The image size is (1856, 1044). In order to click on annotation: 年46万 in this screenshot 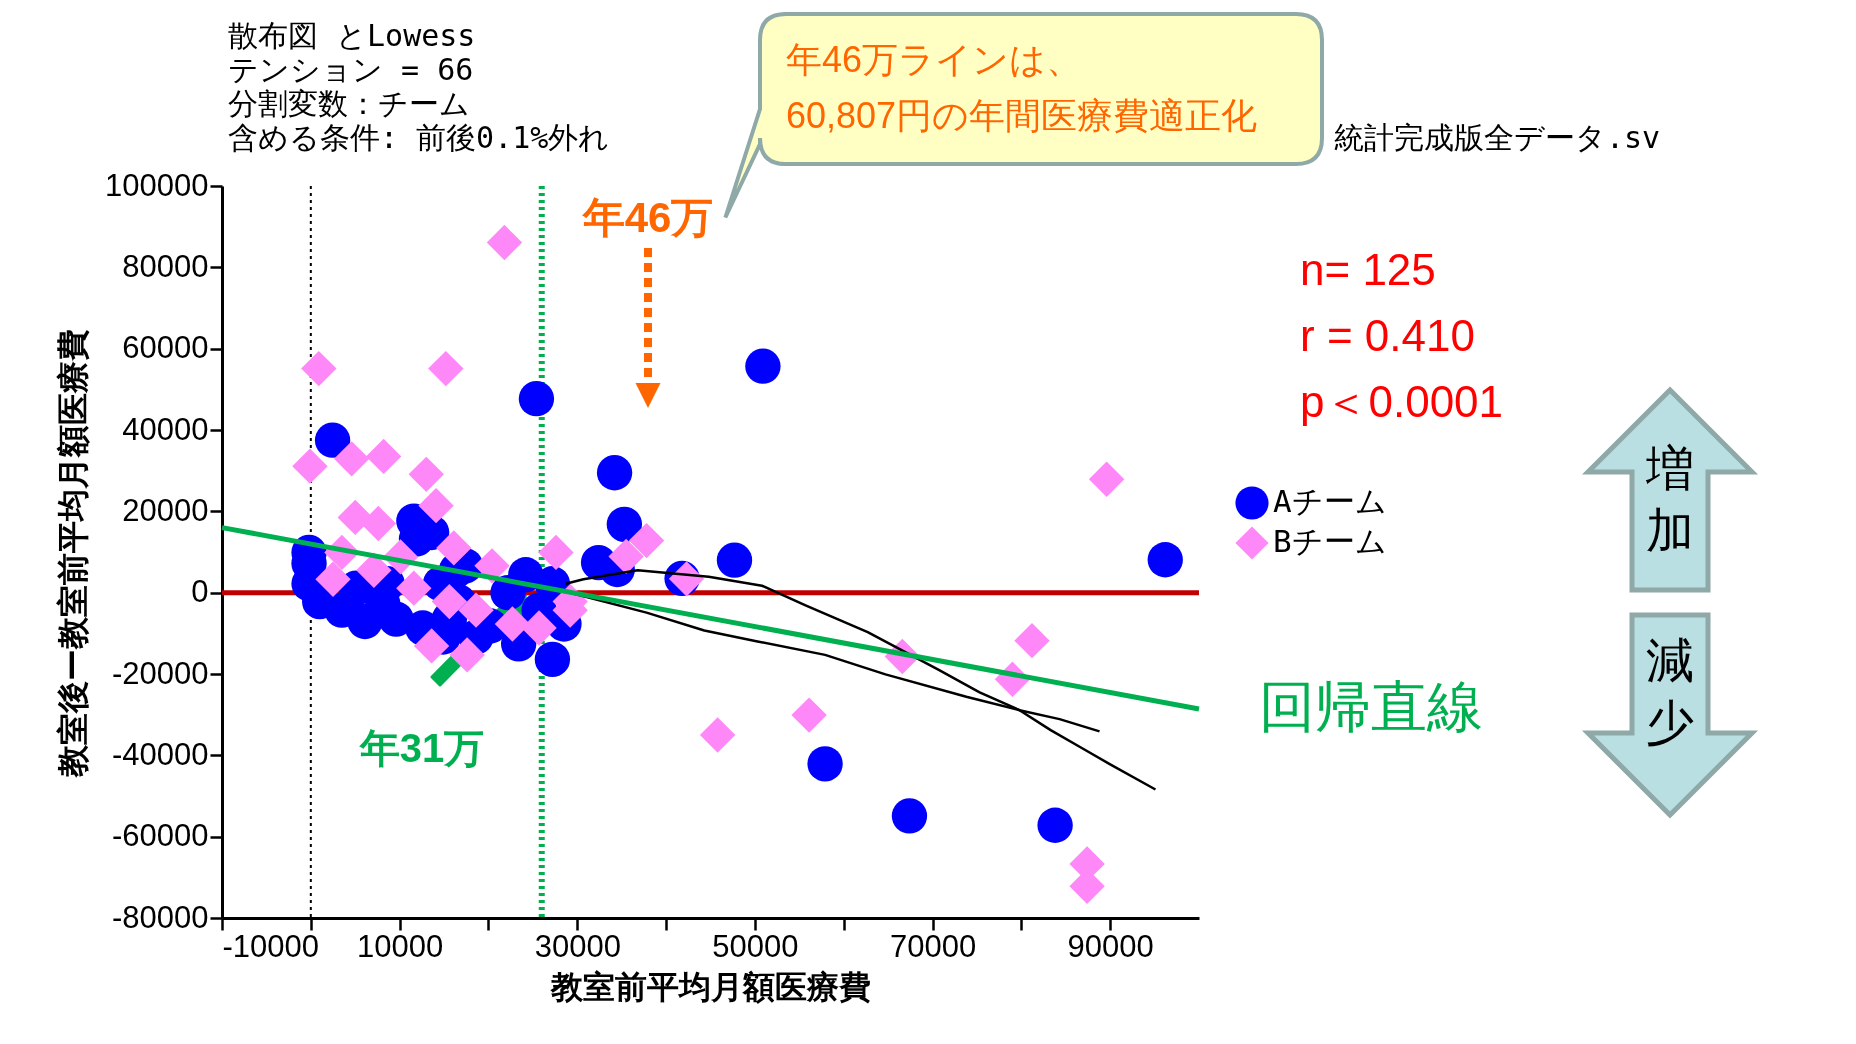, I will do `click(647, 217)`.